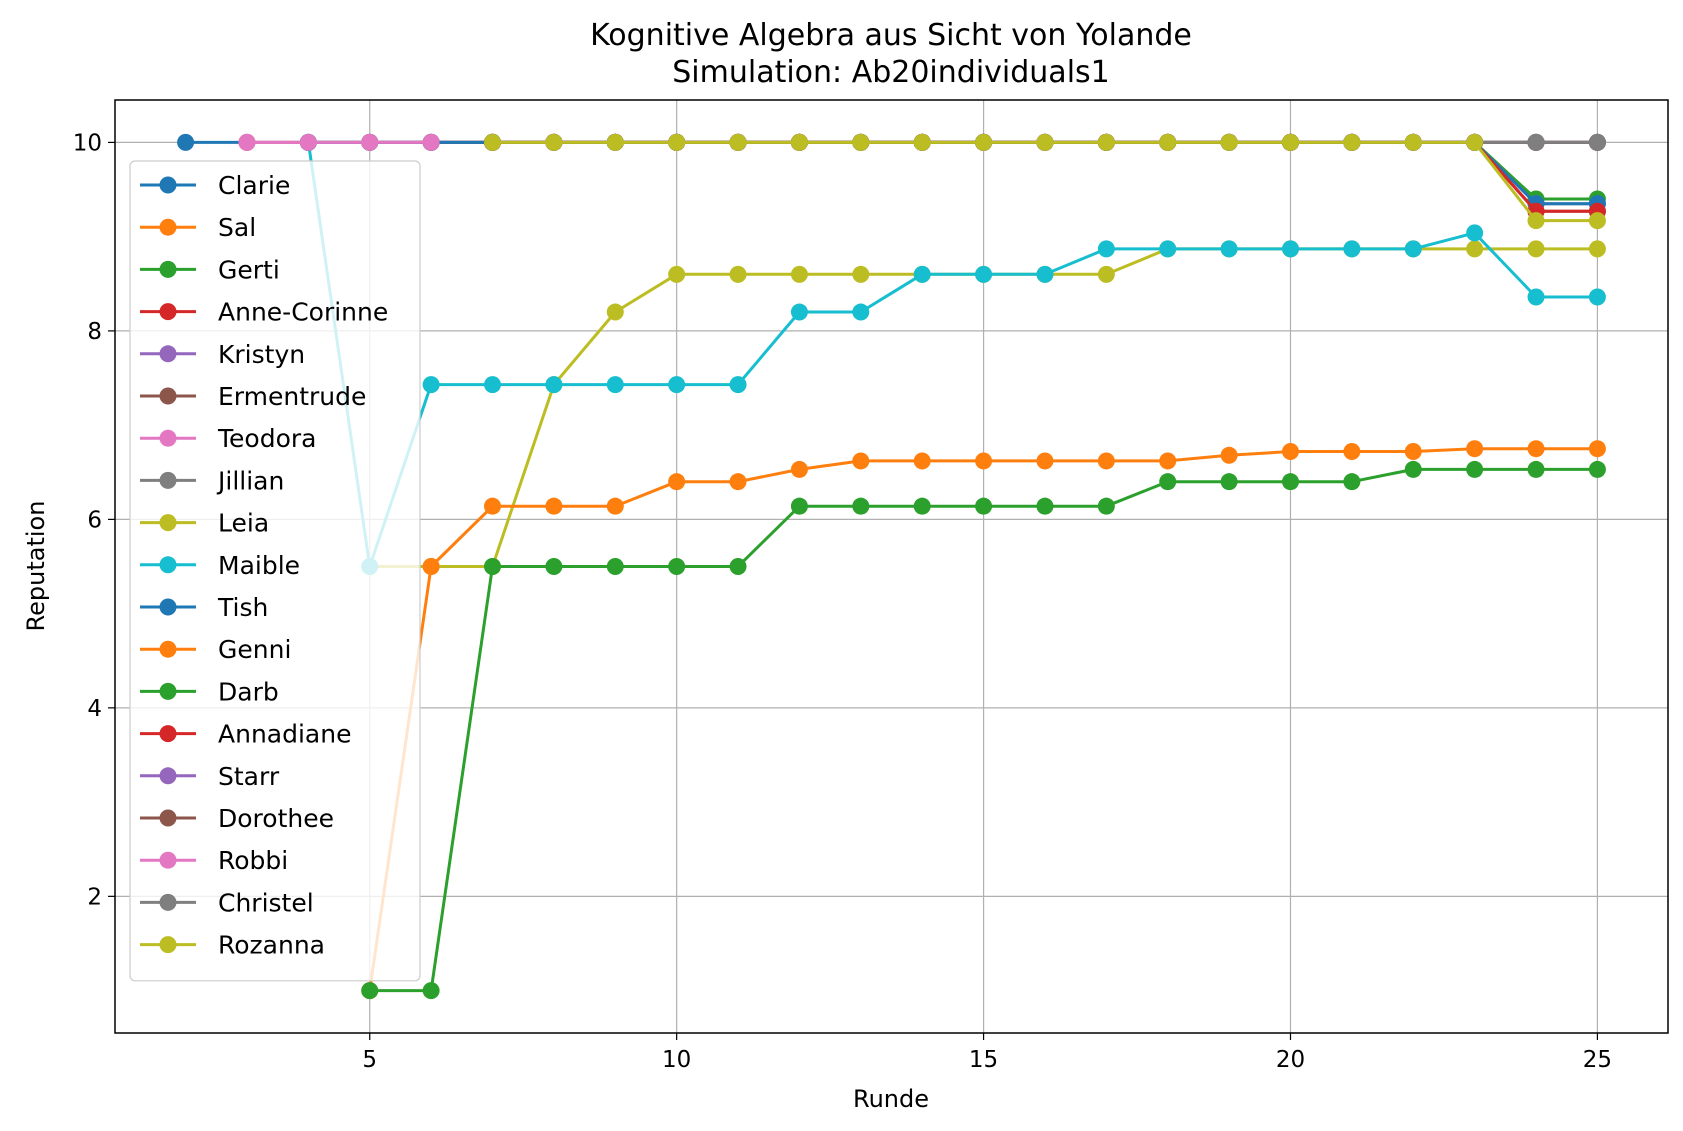 Image resolution: width=1683 pixels, height=1131 pixels. I want to click on chart-title: Kognitive Algebra aus Sicht von Yolande, so click(891, 35).